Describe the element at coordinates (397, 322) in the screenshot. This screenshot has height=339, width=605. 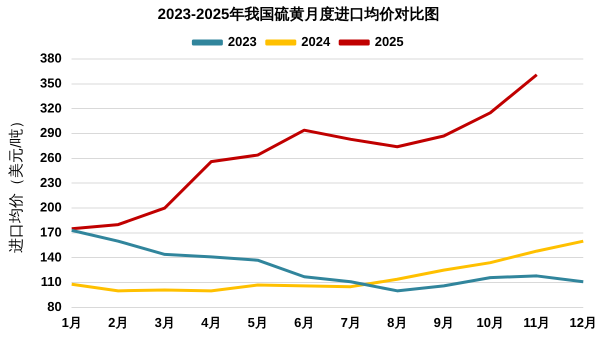
I see `x-tick-label: 8月` at that location.